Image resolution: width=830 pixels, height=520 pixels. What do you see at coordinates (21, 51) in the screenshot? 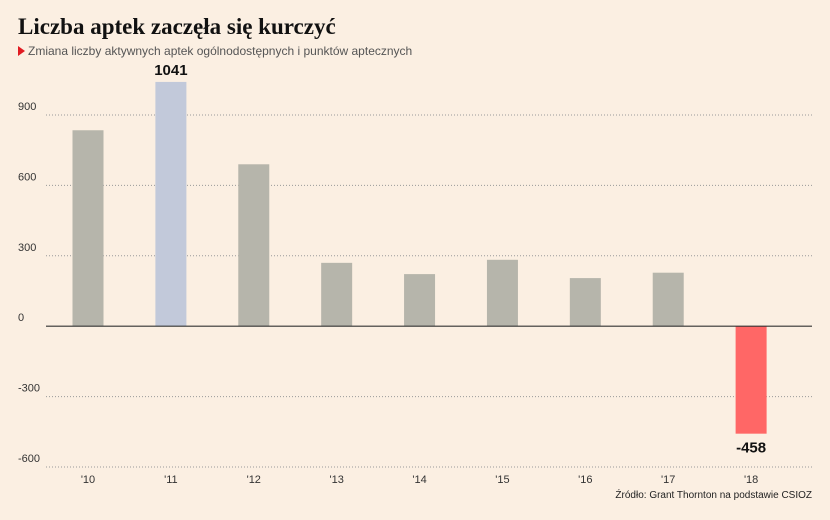
I see `red-triangle-icon` at bounding box center [21, 51].